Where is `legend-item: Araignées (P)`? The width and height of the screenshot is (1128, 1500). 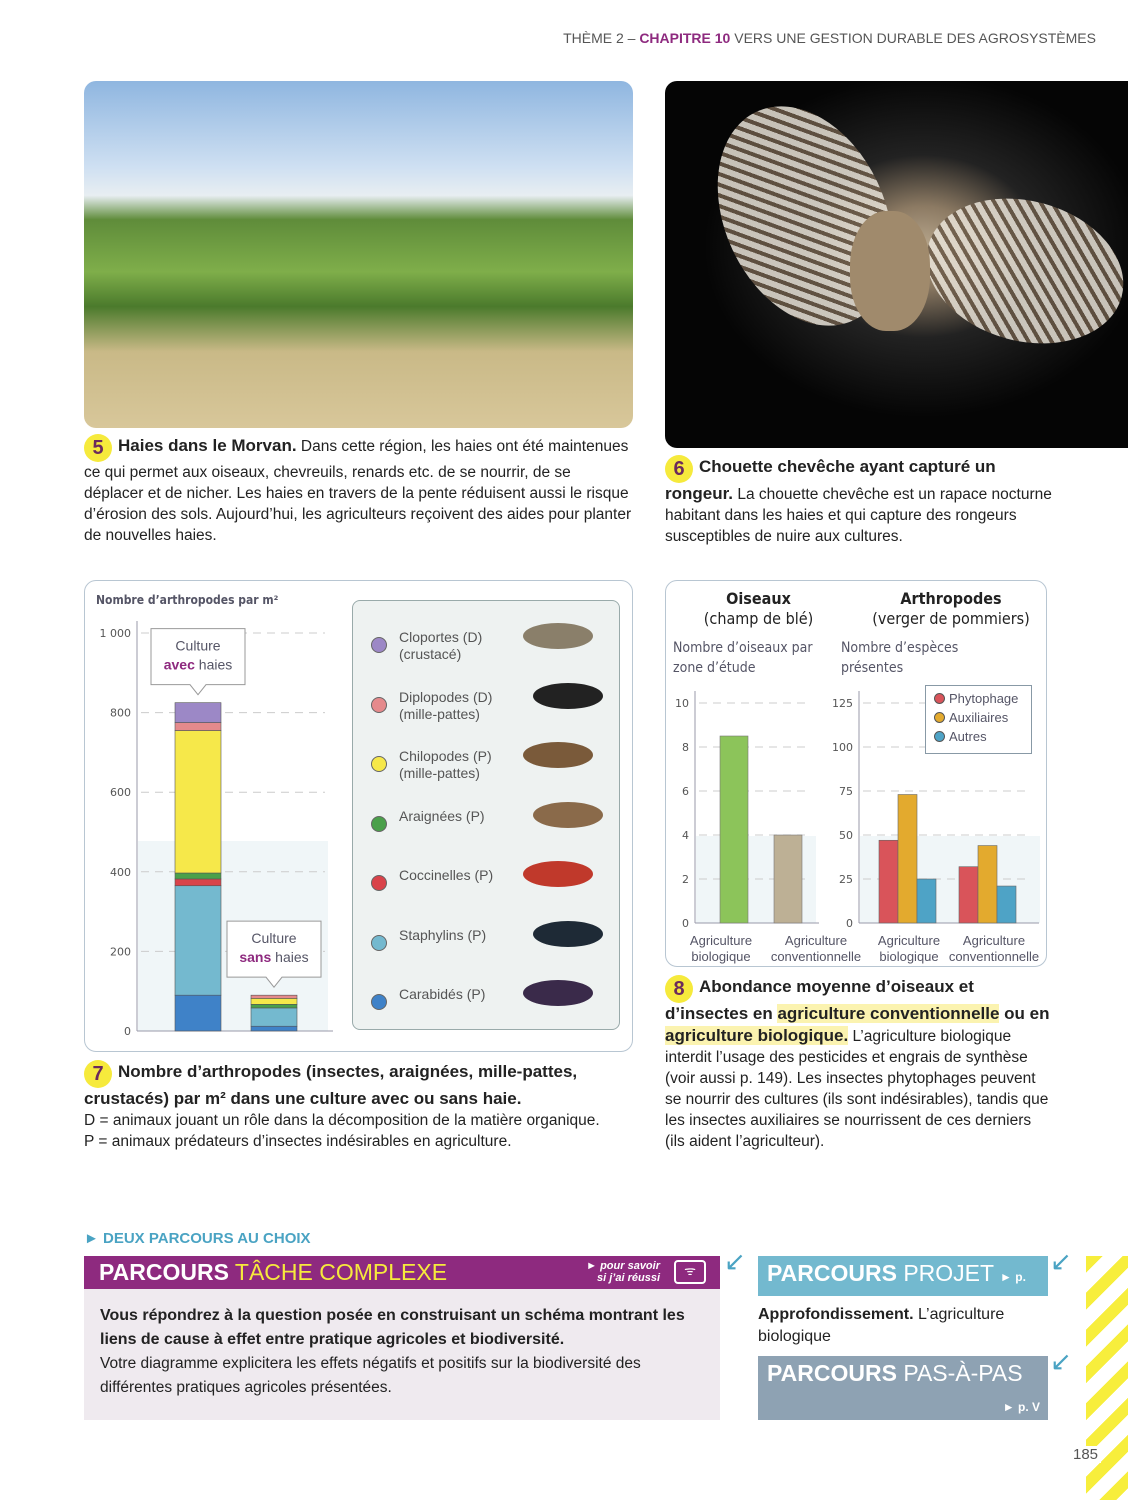 legend-item: Araignées (P) is located at coordinates (428, 819).